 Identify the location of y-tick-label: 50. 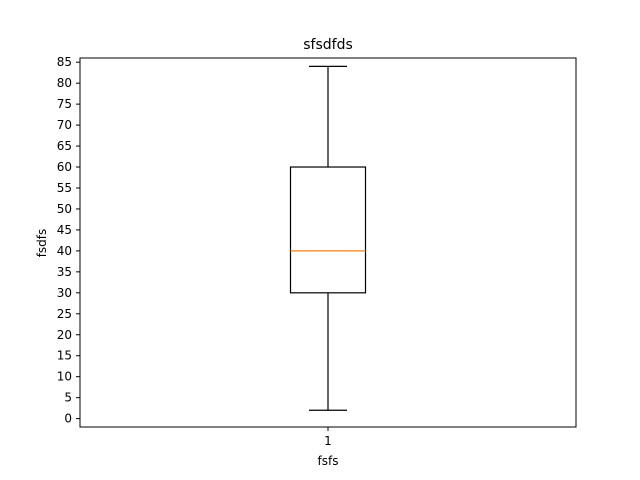
(64, 209).